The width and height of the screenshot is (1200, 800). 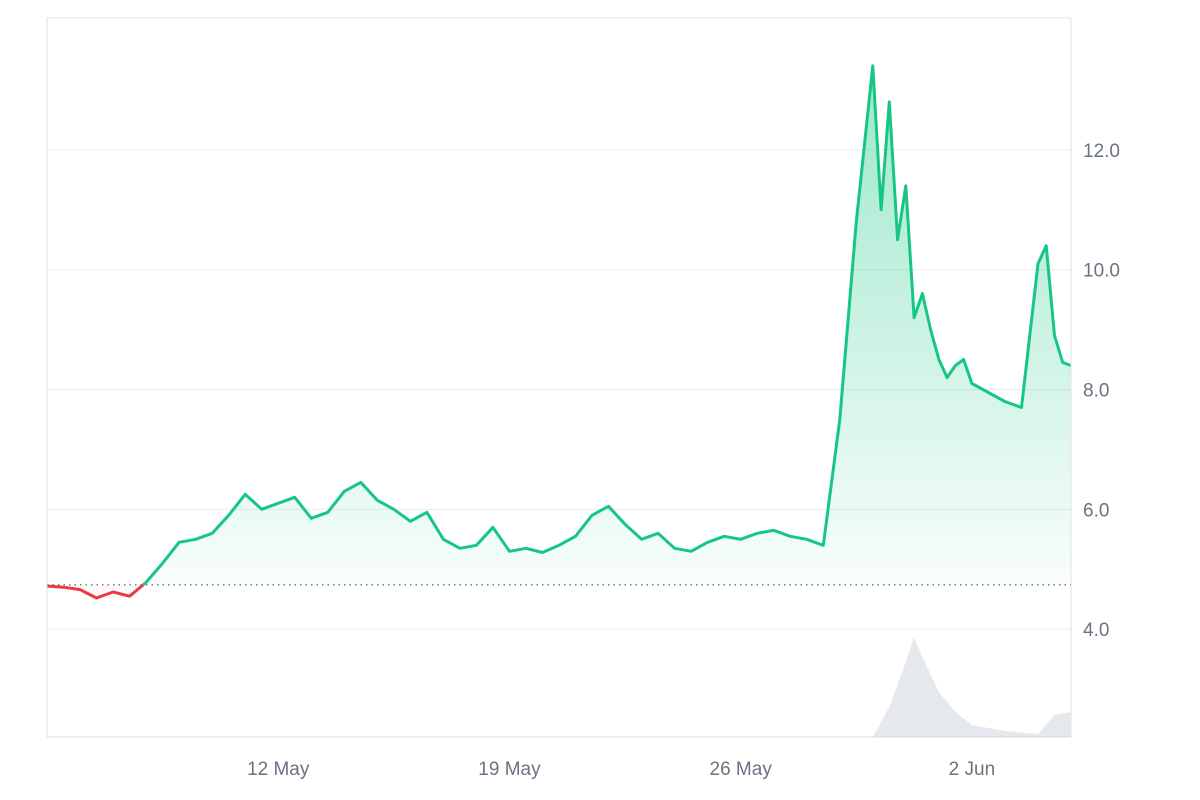 What do you see at coordinates (1101, 271) in the screenshot?
I see `y-tick-label: 10.0` at bounding box center [1101, 271].